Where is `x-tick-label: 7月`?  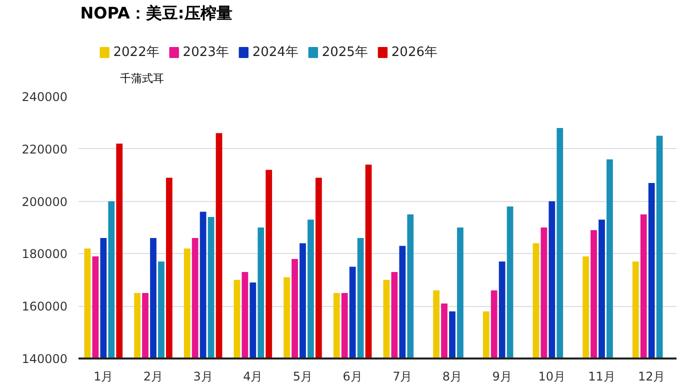 x-tick-label: 7月 is located at coordinates (402, 377).